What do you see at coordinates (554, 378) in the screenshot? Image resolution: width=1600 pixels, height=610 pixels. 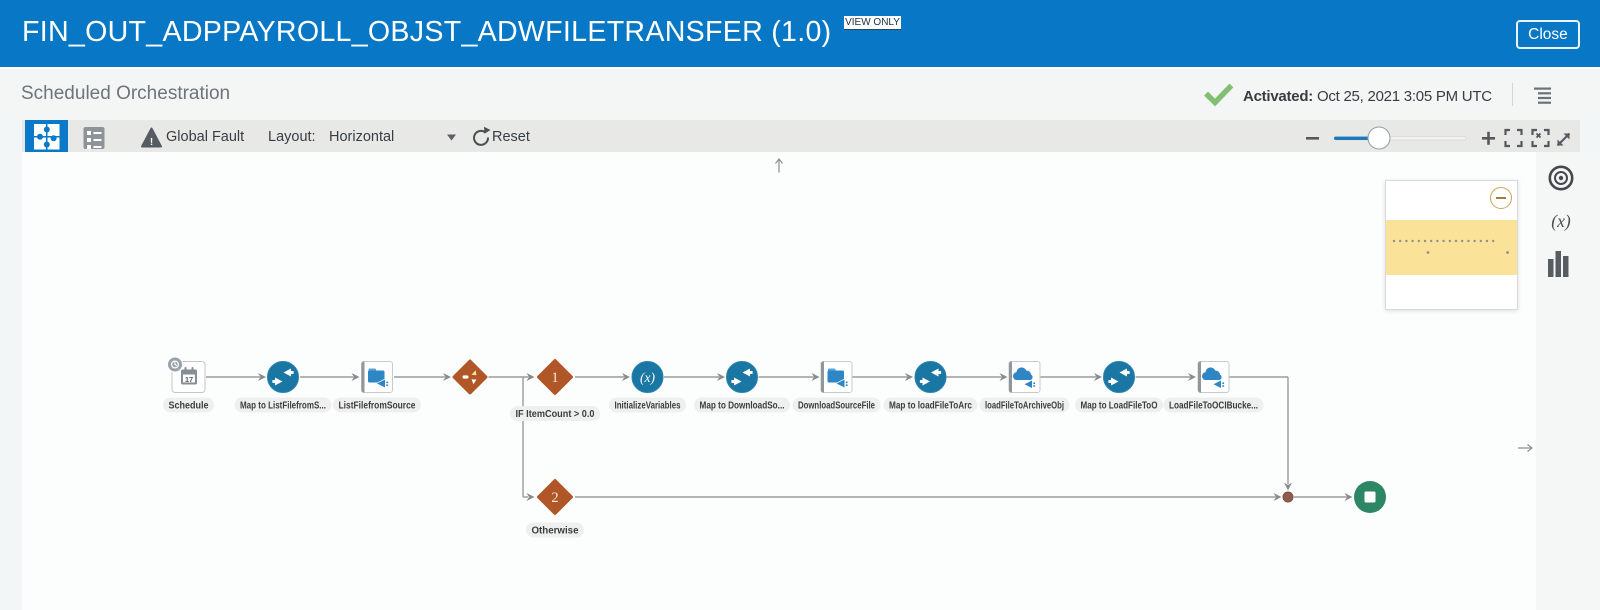 I see `svg-text: 1` at bounding box center [554, 378].